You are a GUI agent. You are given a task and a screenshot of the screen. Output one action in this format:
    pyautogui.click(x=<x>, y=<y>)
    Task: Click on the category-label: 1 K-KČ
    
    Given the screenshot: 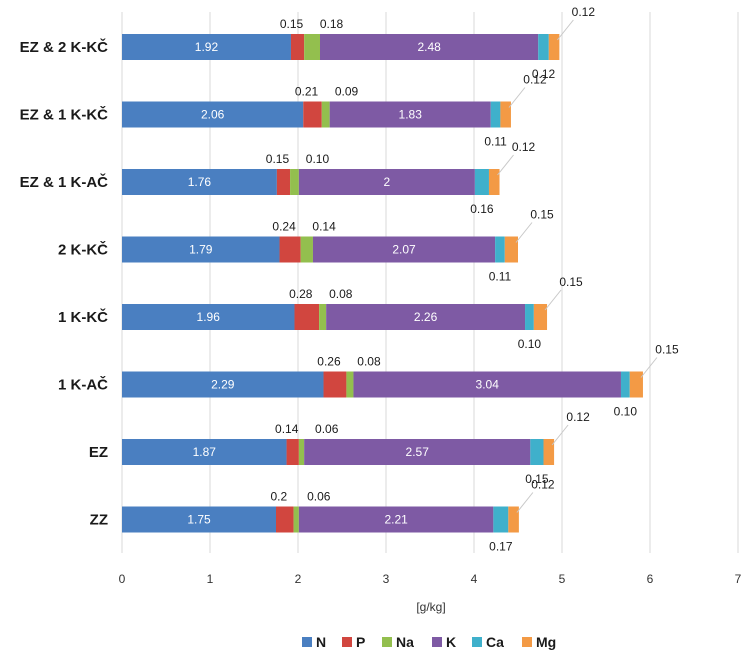 What is the action you would take?
    pyautogui.click(x=83, y=317)
    